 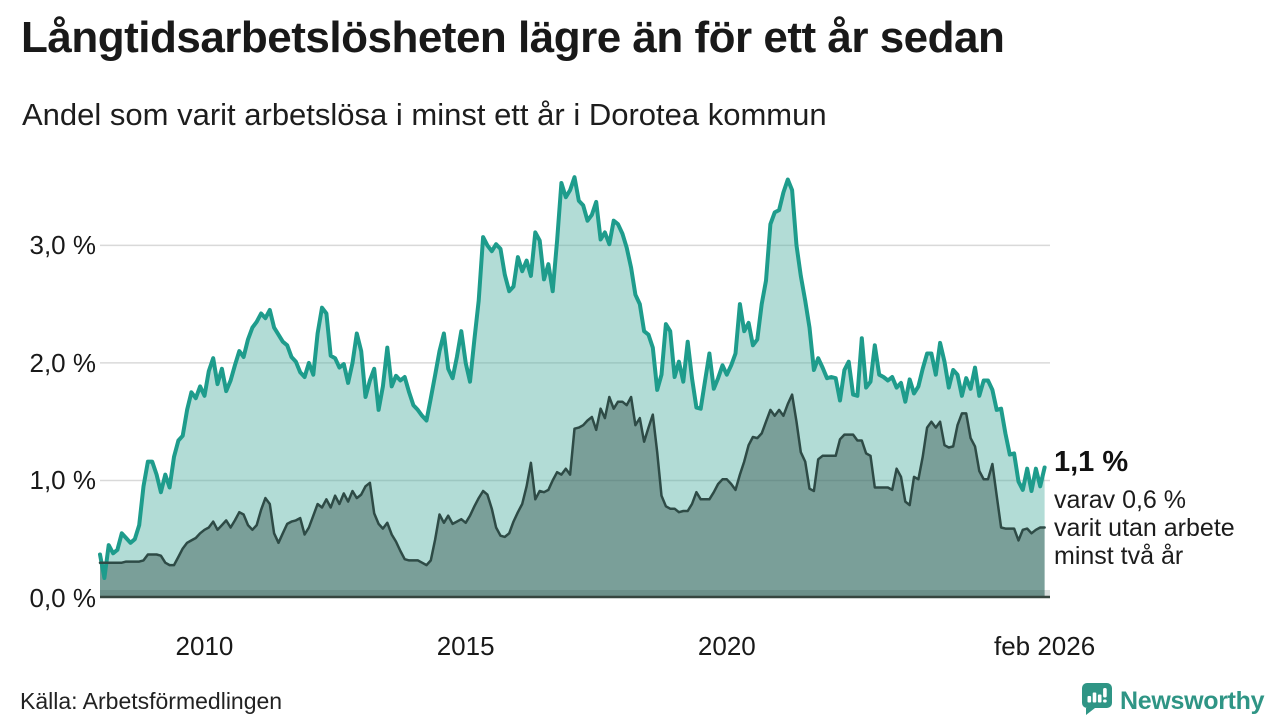 I want to click on x-tick-label: 2015, so click(x=465, y=646).